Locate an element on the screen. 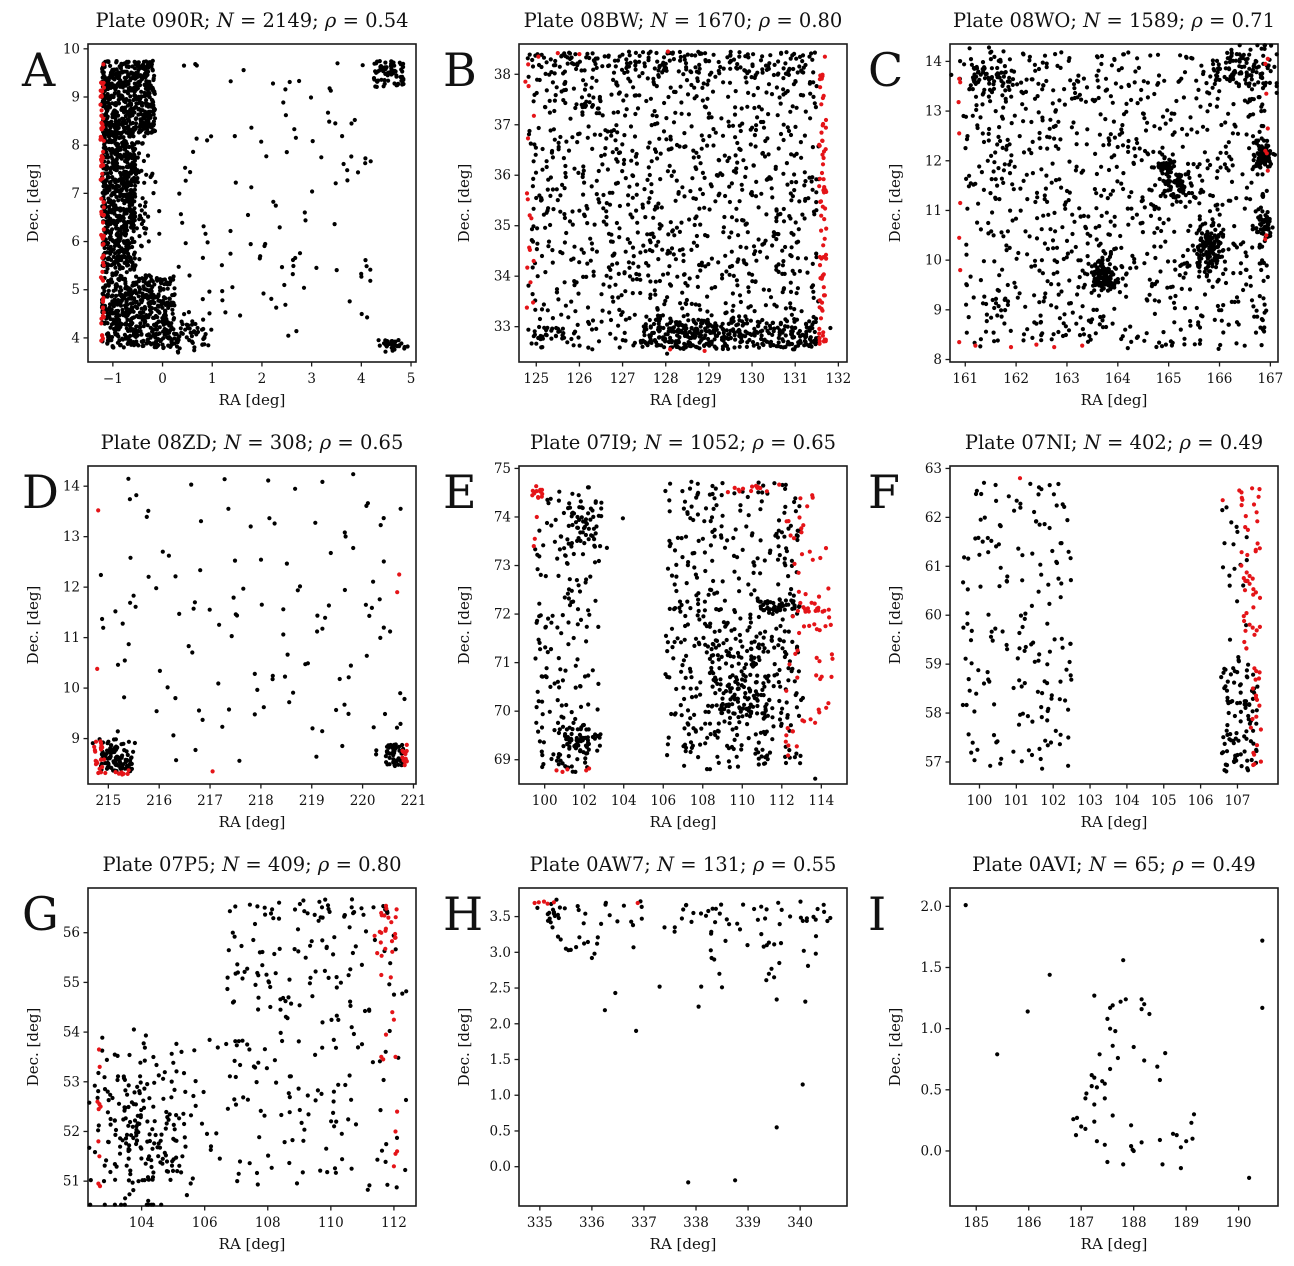 The image size is (1294, 1266). y-axis: 8 9 10 11 12 13 14 is located at coordinates (937, 211).